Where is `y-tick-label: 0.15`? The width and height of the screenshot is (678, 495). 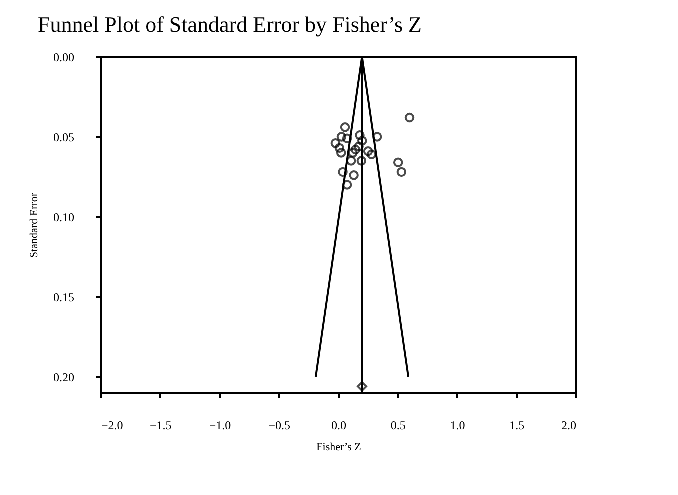
y-tick-label: 0.15 is located at coordinates (64, 297).